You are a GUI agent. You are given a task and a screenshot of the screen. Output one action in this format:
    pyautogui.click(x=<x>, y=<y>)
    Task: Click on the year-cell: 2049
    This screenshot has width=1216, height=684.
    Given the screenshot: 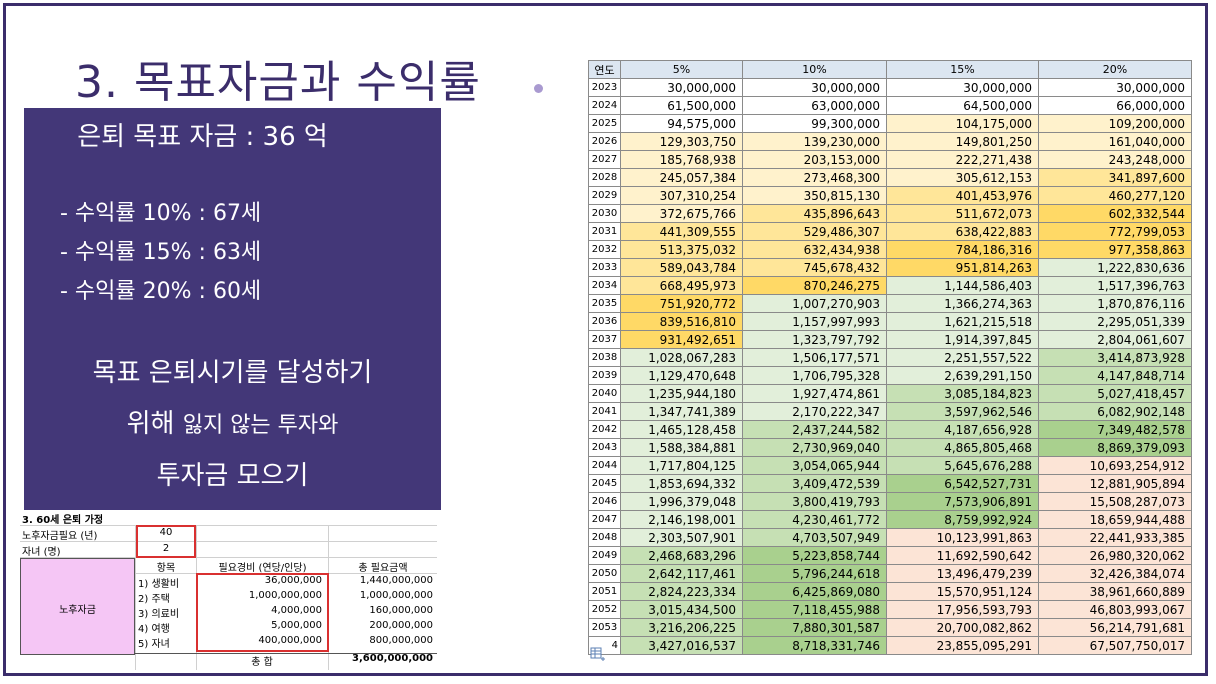 What is the action you would take?
    pyautogui.click(x=604, y=555)
    